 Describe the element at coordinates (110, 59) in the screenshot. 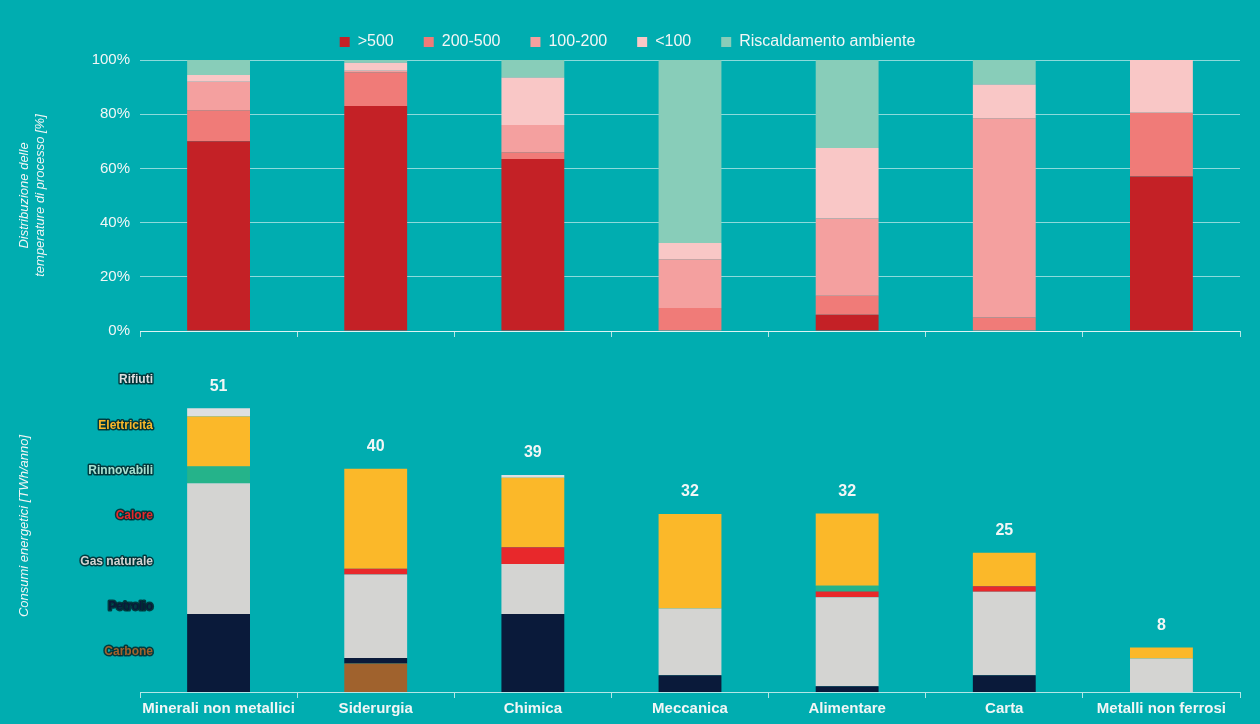

I see `y-tick-label: 100%` at that location.